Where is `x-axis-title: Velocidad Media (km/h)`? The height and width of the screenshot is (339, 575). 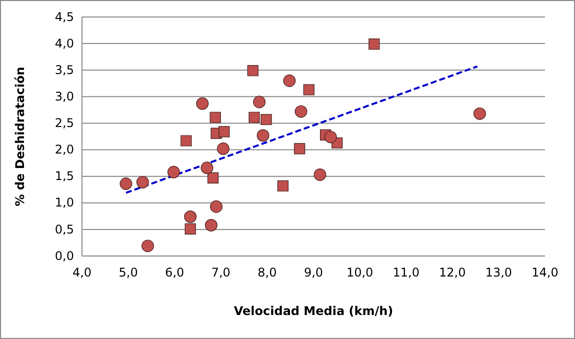
x-axis-title: Velocidad Media (km/h) is located at coordinates (314, 311).